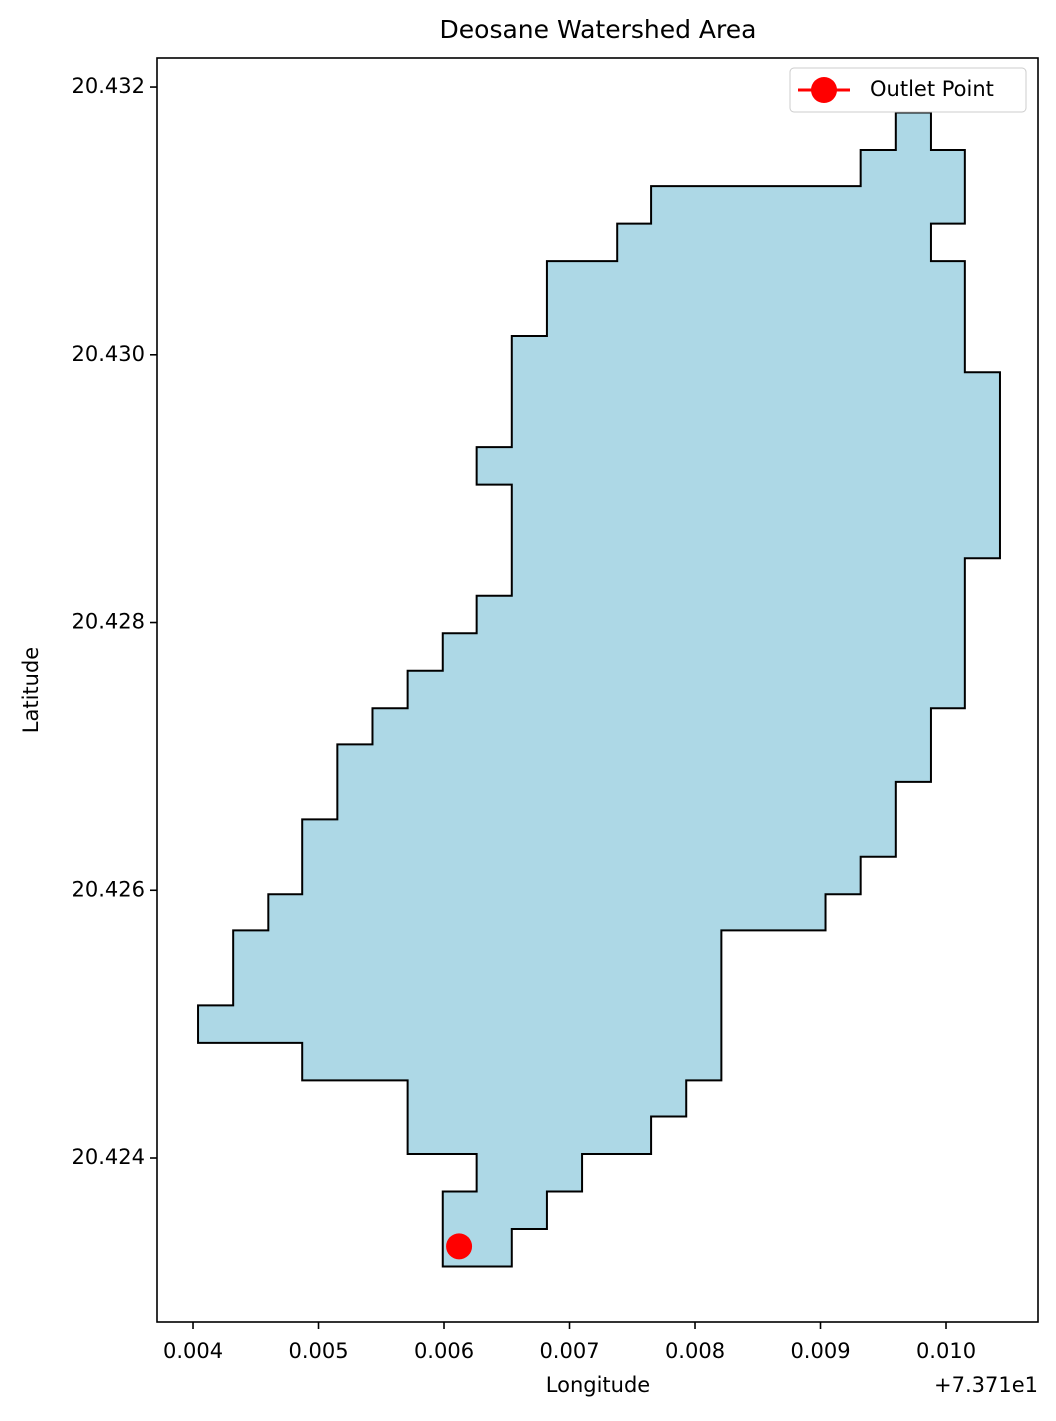 The image size is (1056, 1421). Describe the element at coordinates (108, 86) in the screenshot. I see `y-tick-label: 20.432` at that location.